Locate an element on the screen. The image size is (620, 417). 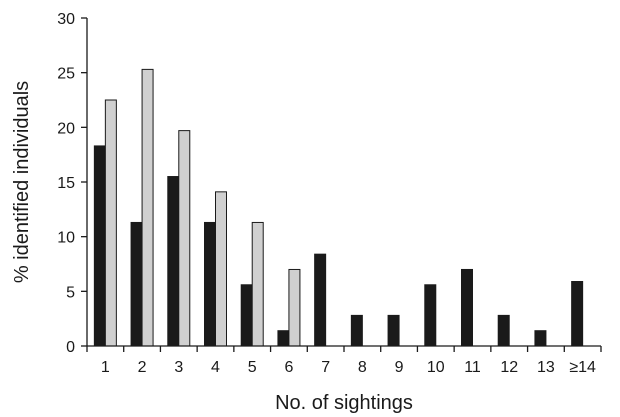
x-tick-label: 6 is located at coordinates (288, 367).